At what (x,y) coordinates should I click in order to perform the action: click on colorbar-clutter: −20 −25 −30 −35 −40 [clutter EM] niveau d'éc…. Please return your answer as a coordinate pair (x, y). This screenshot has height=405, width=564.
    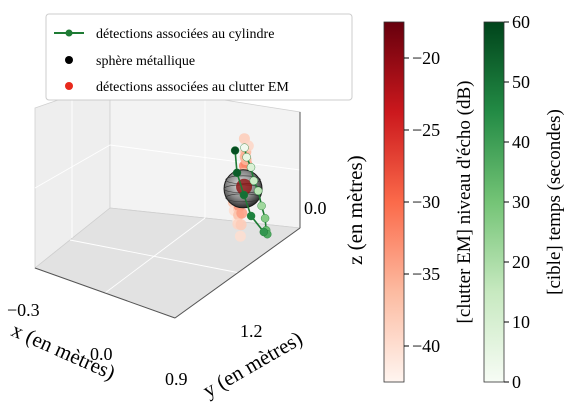
    Looking at the image, I should click on (429, 202).